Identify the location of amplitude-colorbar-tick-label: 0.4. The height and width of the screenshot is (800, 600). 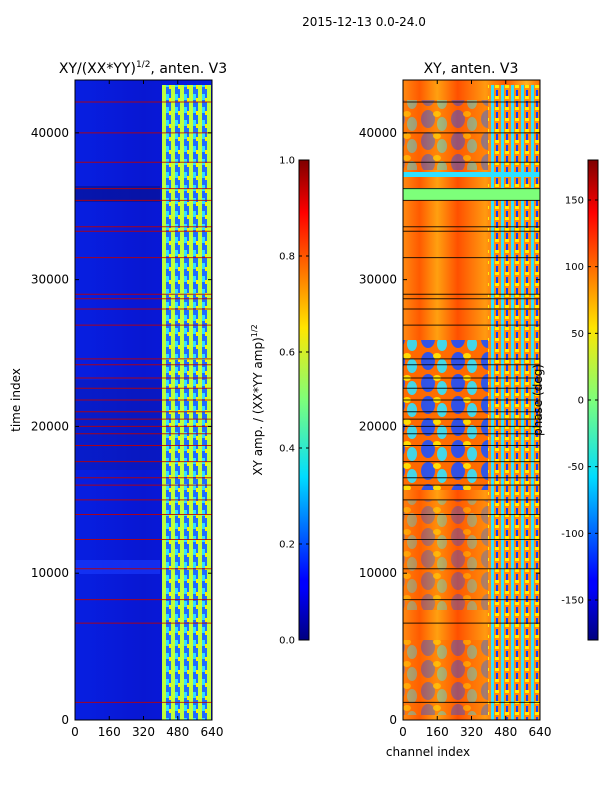
(287, 449).